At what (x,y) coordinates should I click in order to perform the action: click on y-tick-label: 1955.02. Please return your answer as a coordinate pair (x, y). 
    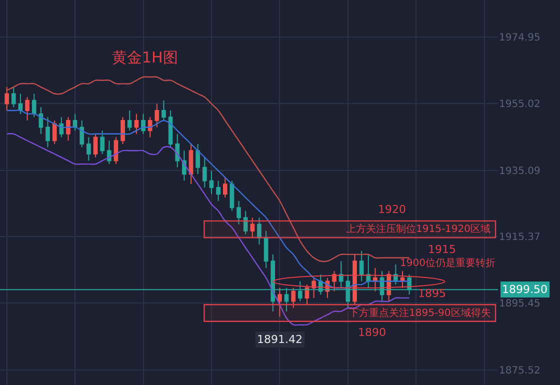
    Looking at the image, I should click on (519, 104).